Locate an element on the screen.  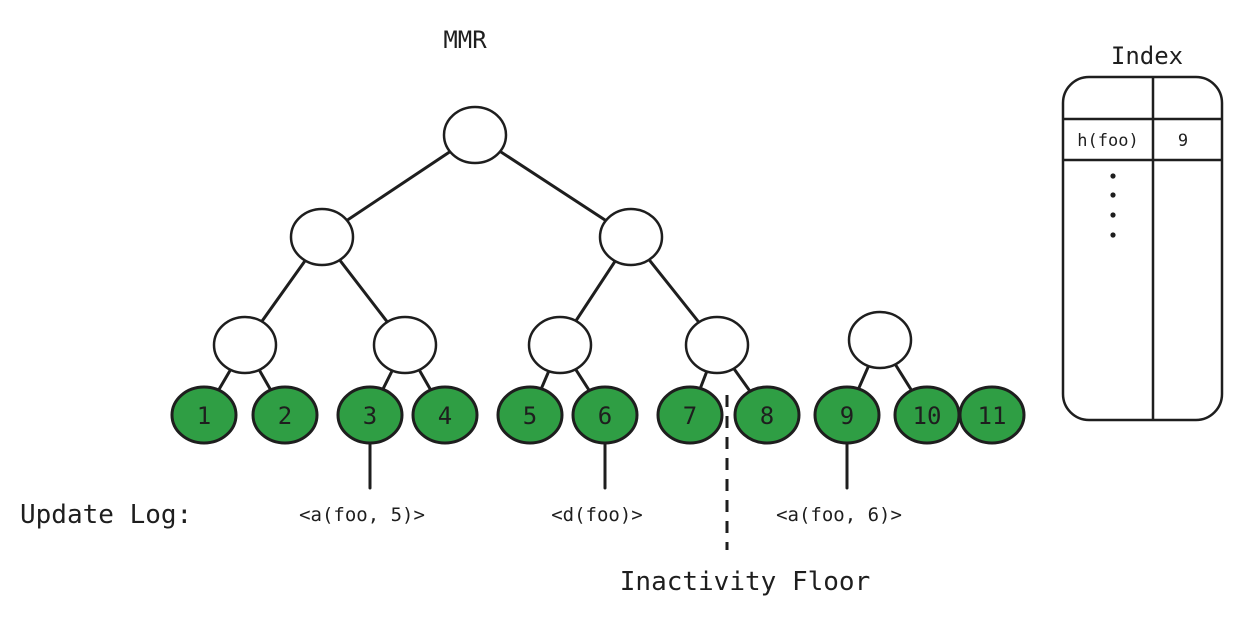
leaf-label: 7 is located at coordinates (690, 416).